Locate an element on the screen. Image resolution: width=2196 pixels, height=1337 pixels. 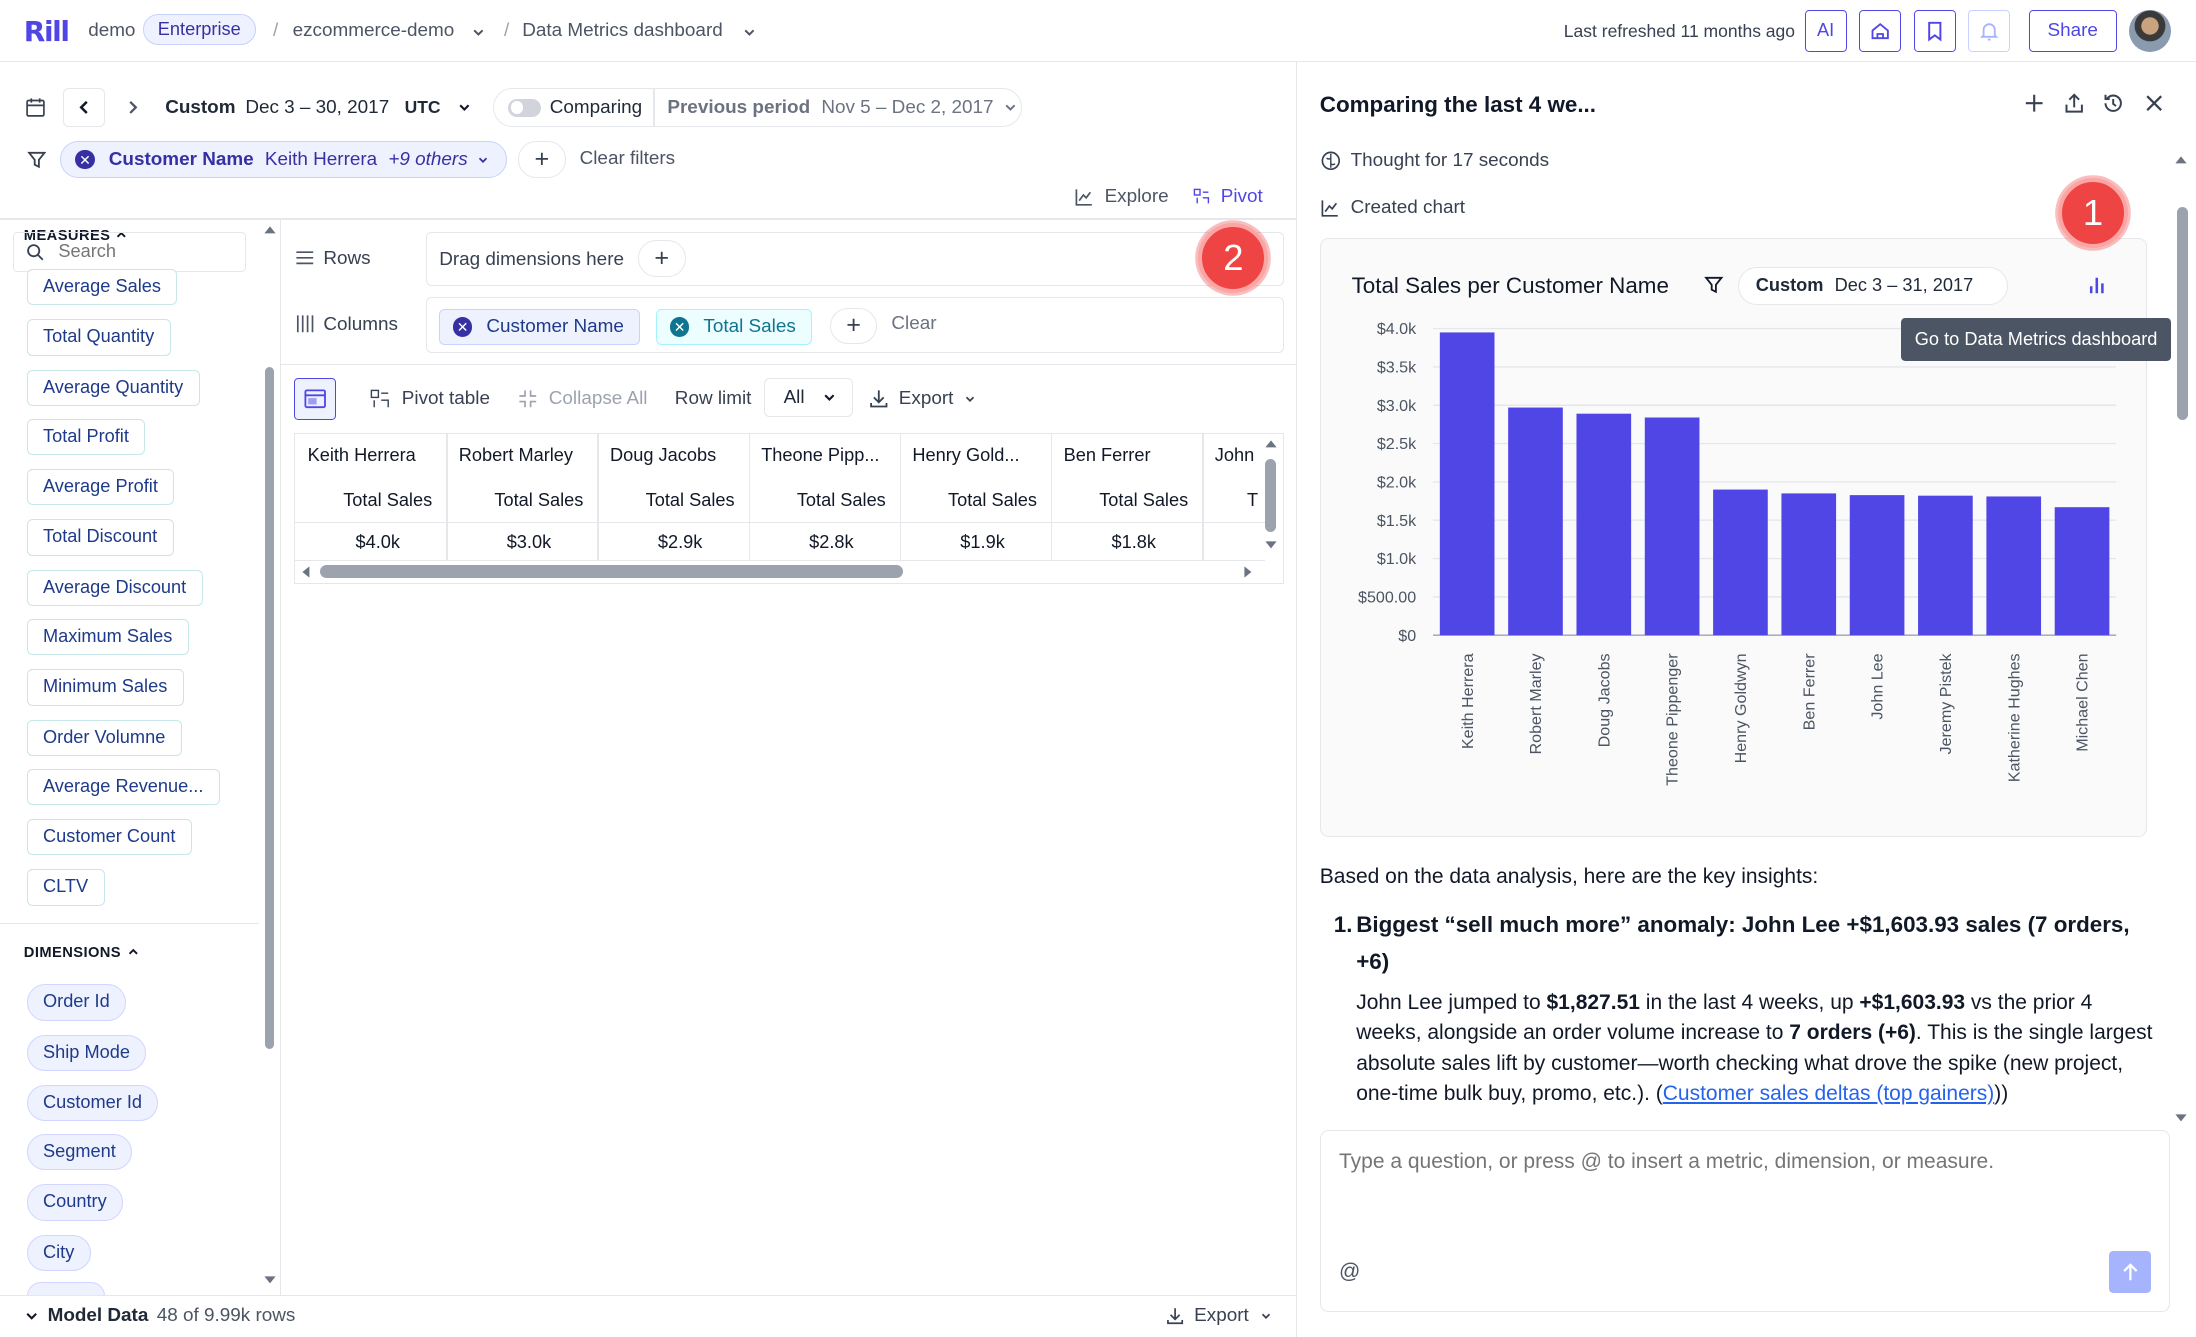
dimension-chip-partial is located at coordinates (65, 1288).